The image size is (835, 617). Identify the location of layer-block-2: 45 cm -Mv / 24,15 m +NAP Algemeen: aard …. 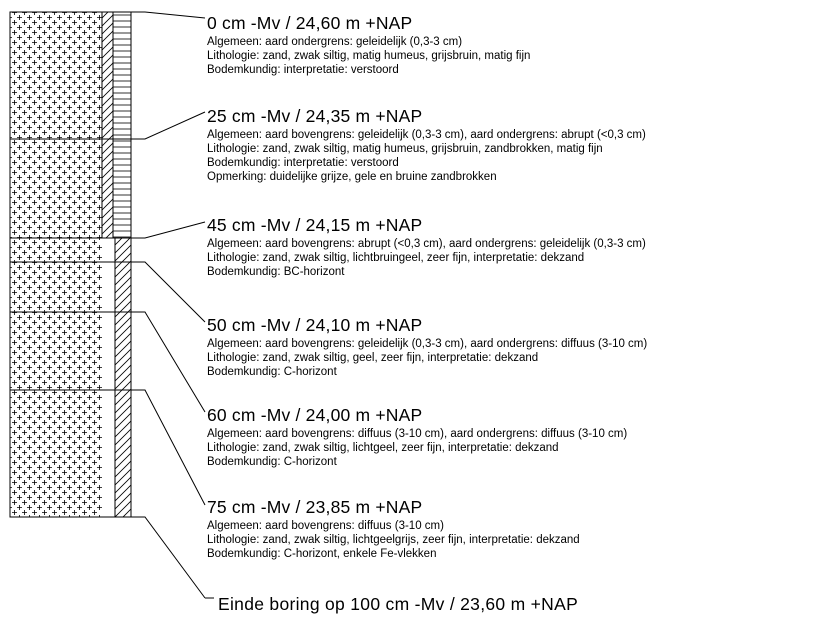
(519, 247).